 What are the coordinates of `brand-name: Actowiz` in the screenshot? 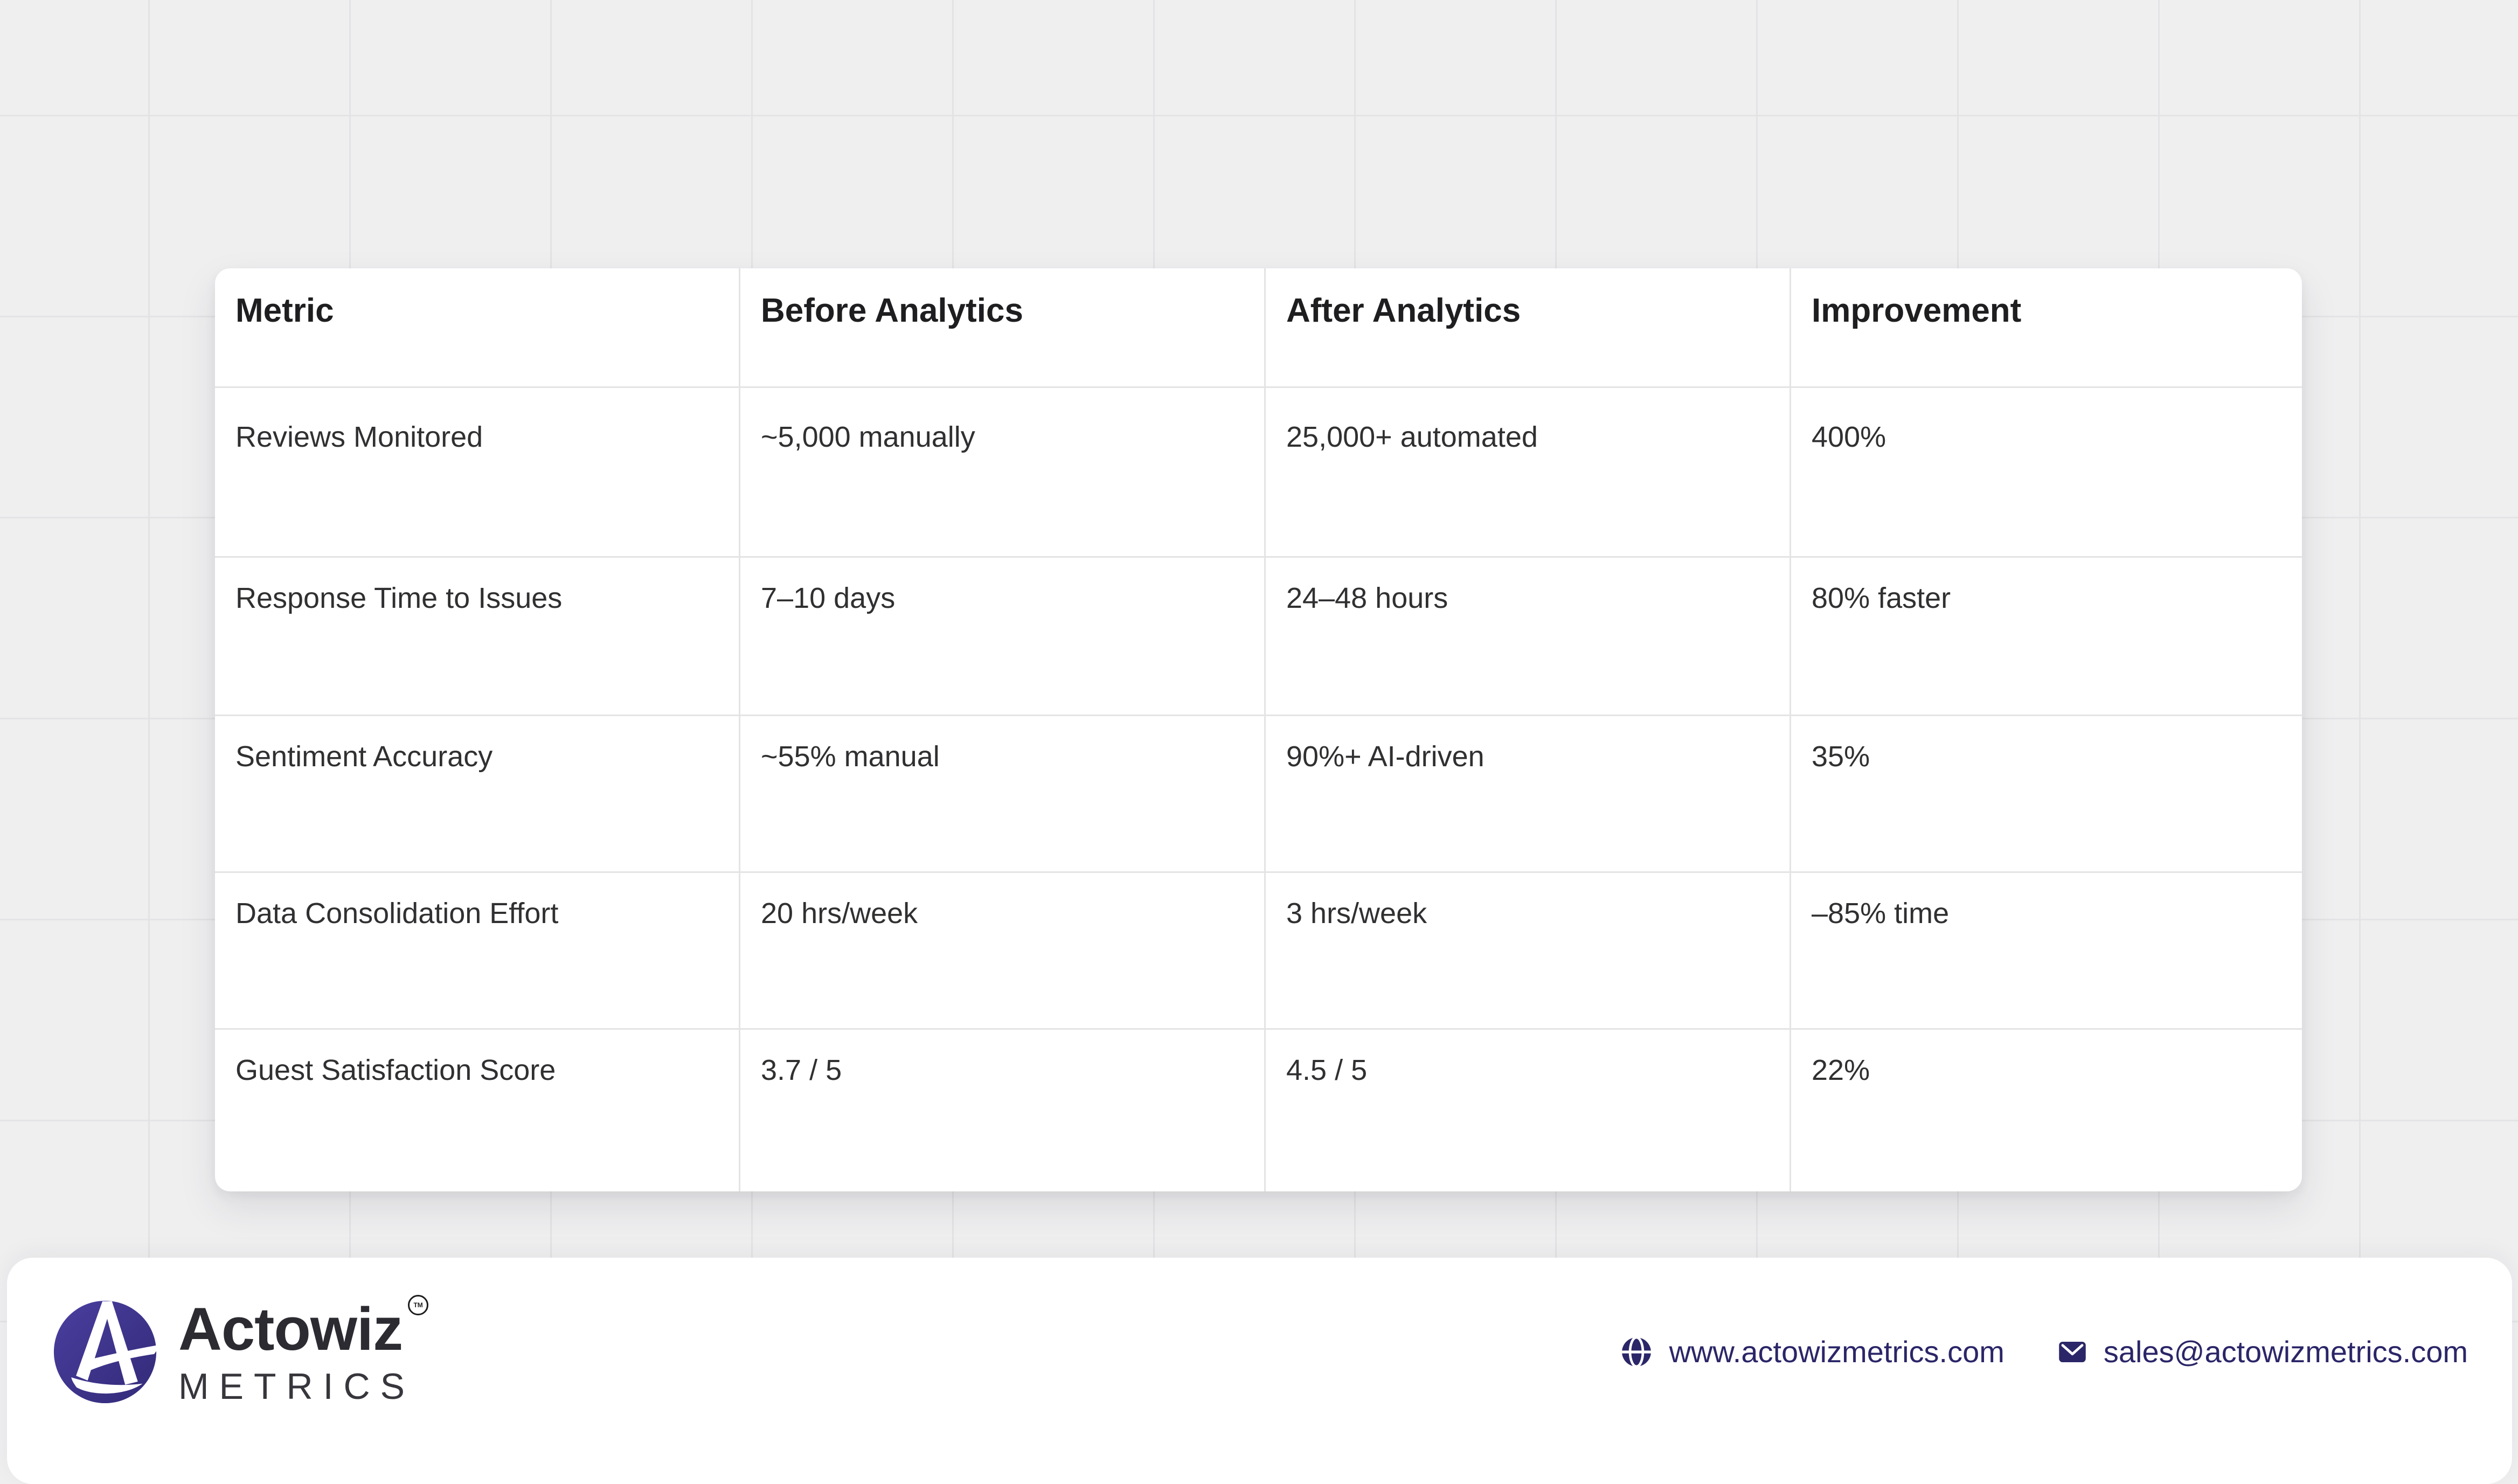 It's located at (290, 1329).